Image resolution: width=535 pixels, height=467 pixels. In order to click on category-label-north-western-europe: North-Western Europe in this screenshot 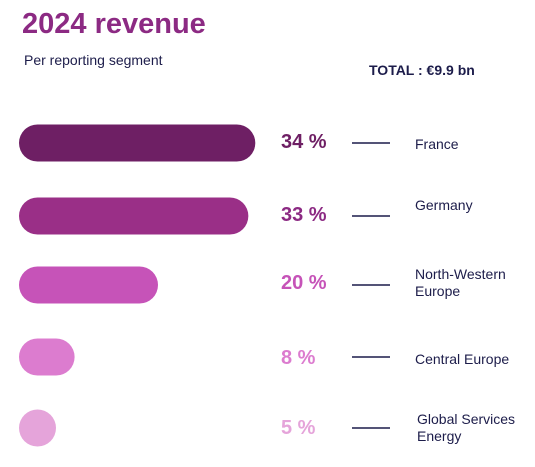, I will do `click(460, 282)`.